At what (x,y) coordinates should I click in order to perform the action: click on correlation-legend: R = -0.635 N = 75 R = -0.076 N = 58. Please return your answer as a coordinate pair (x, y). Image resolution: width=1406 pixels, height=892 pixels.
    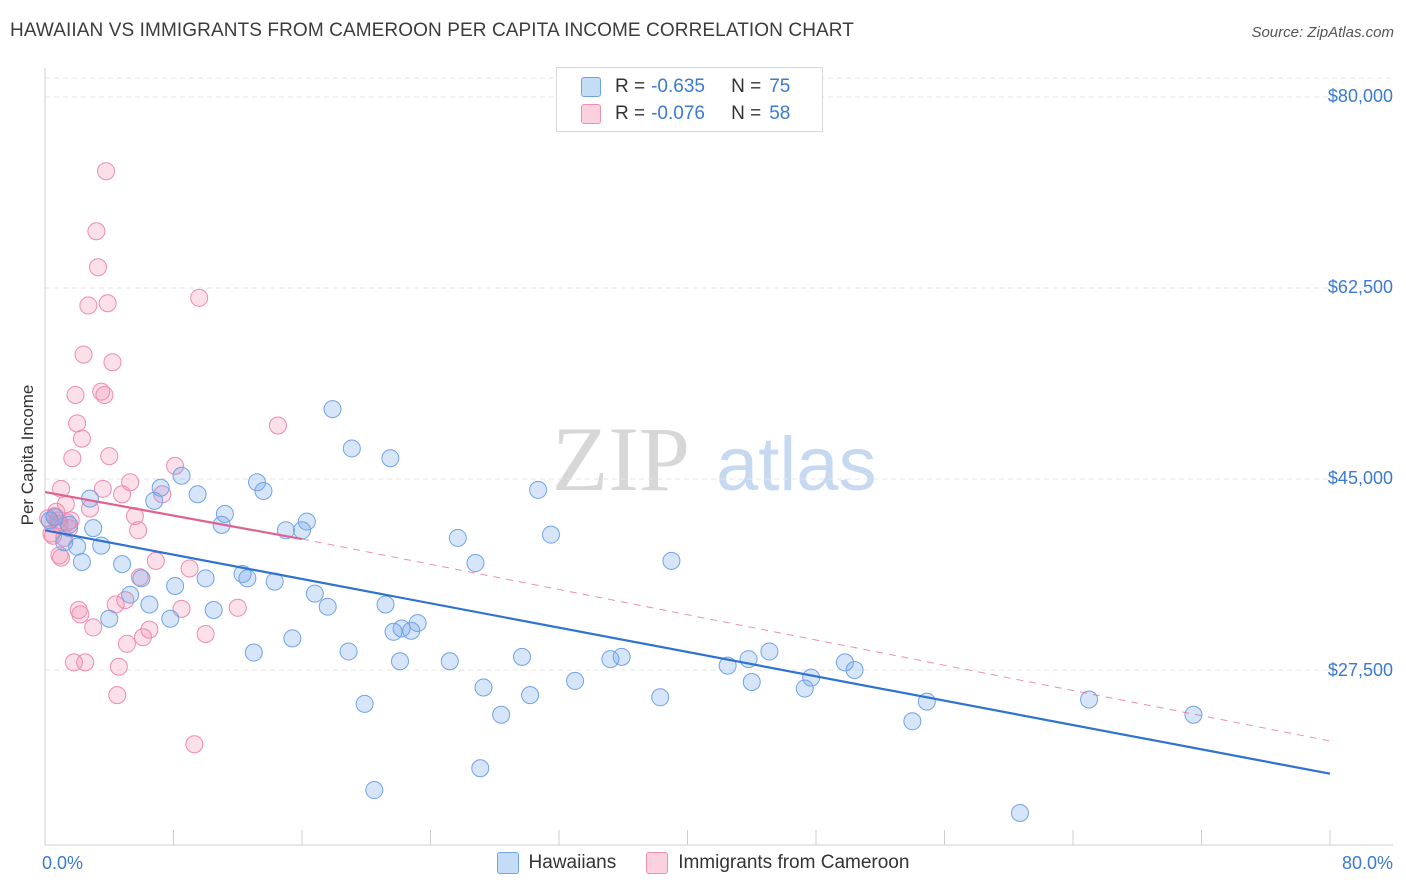
    Looking at the image, I should click on (689, 99).